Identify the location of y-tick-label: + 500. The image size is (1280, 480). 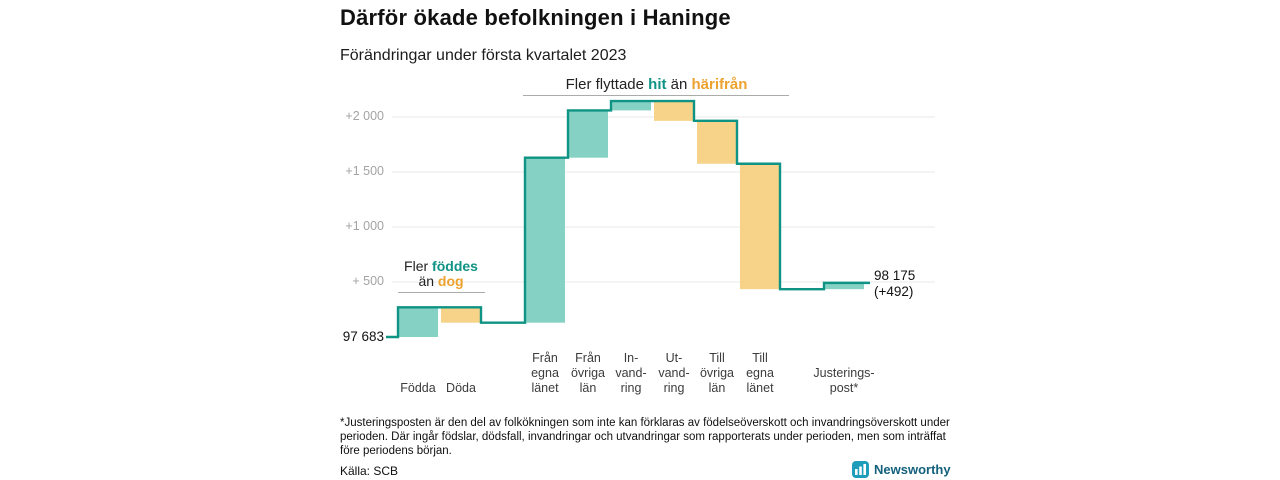
(368, 281).